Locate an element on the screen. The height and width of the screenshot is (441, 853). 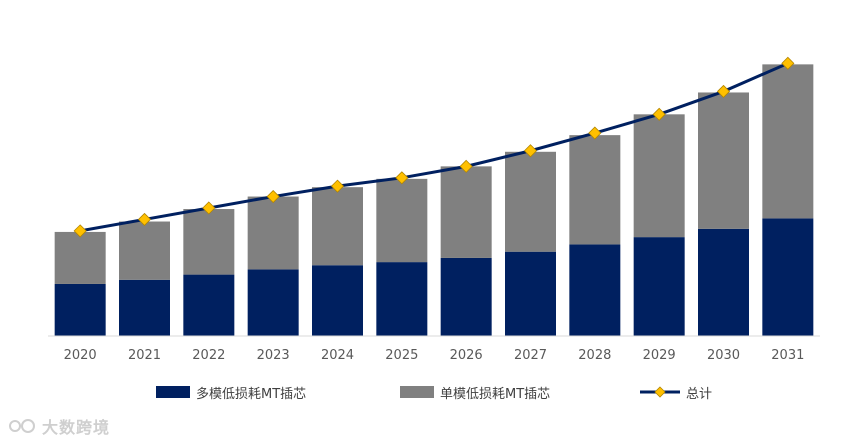
legend: 多模低损耗MT插芯 单模低损耗MT插芯 总计 is located at coordinates (426, 392).